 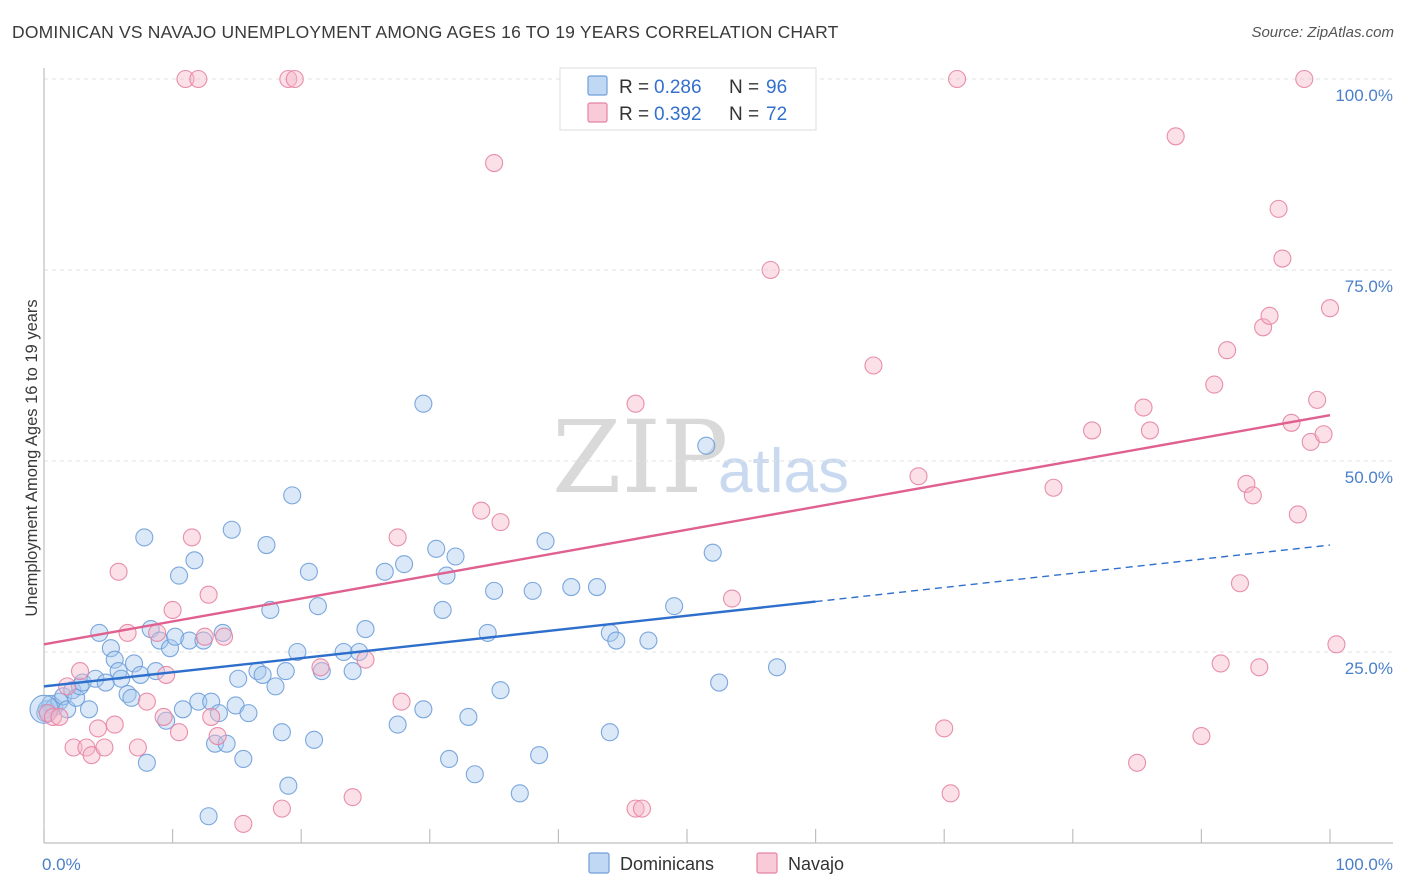 I want to click on legend-n-label-dominicans: N =, so click(x=744, y=87).